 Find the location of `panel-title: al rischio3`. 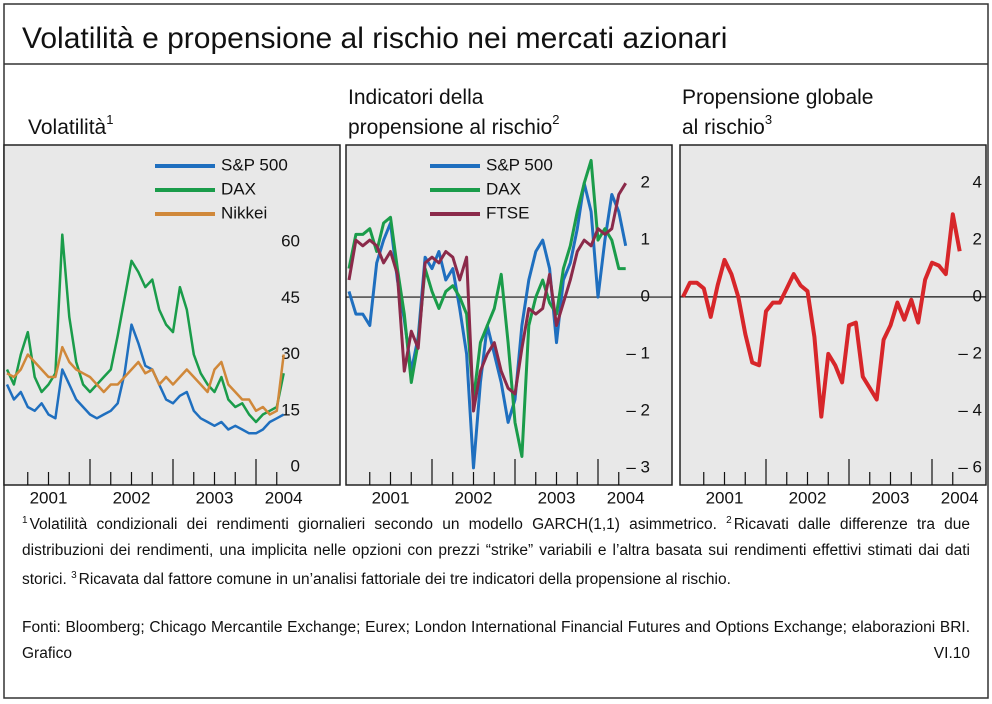

panel-title: al rischio3 is located at coordinates (727, 125).